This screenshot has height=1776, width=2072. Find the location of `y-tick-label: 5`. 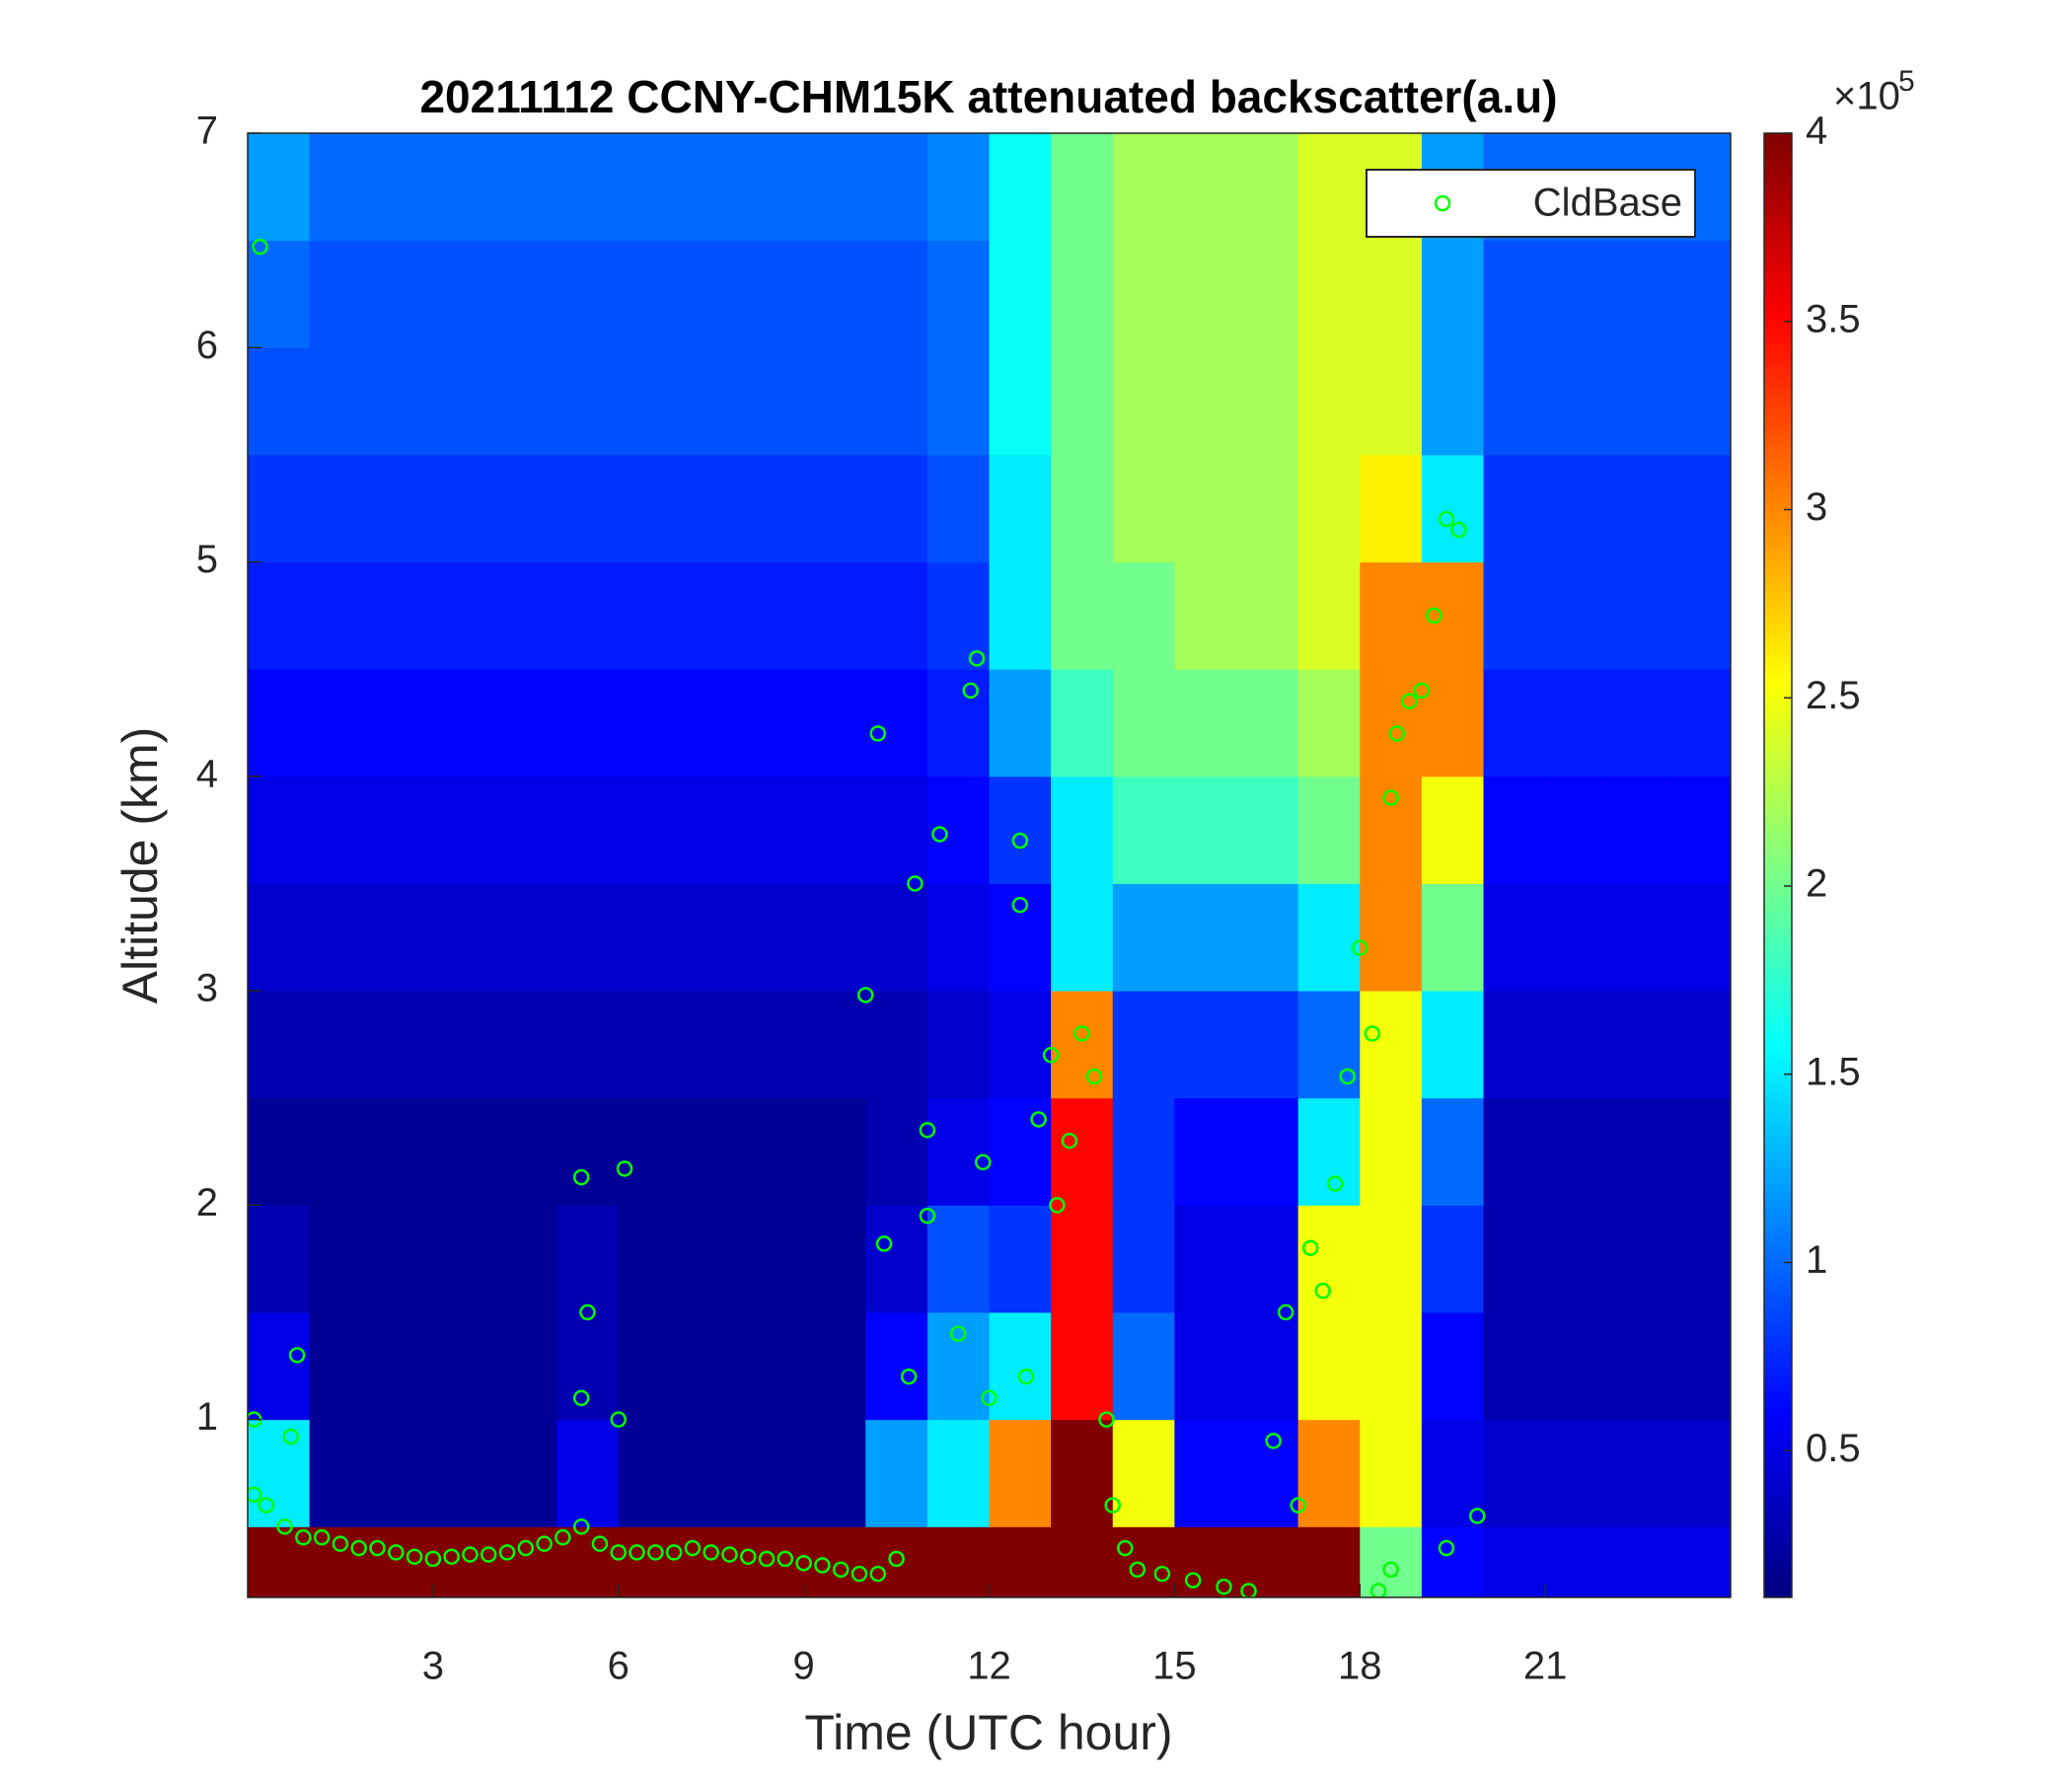

y-tick-label: 5 is located at coordinates (207, 559).